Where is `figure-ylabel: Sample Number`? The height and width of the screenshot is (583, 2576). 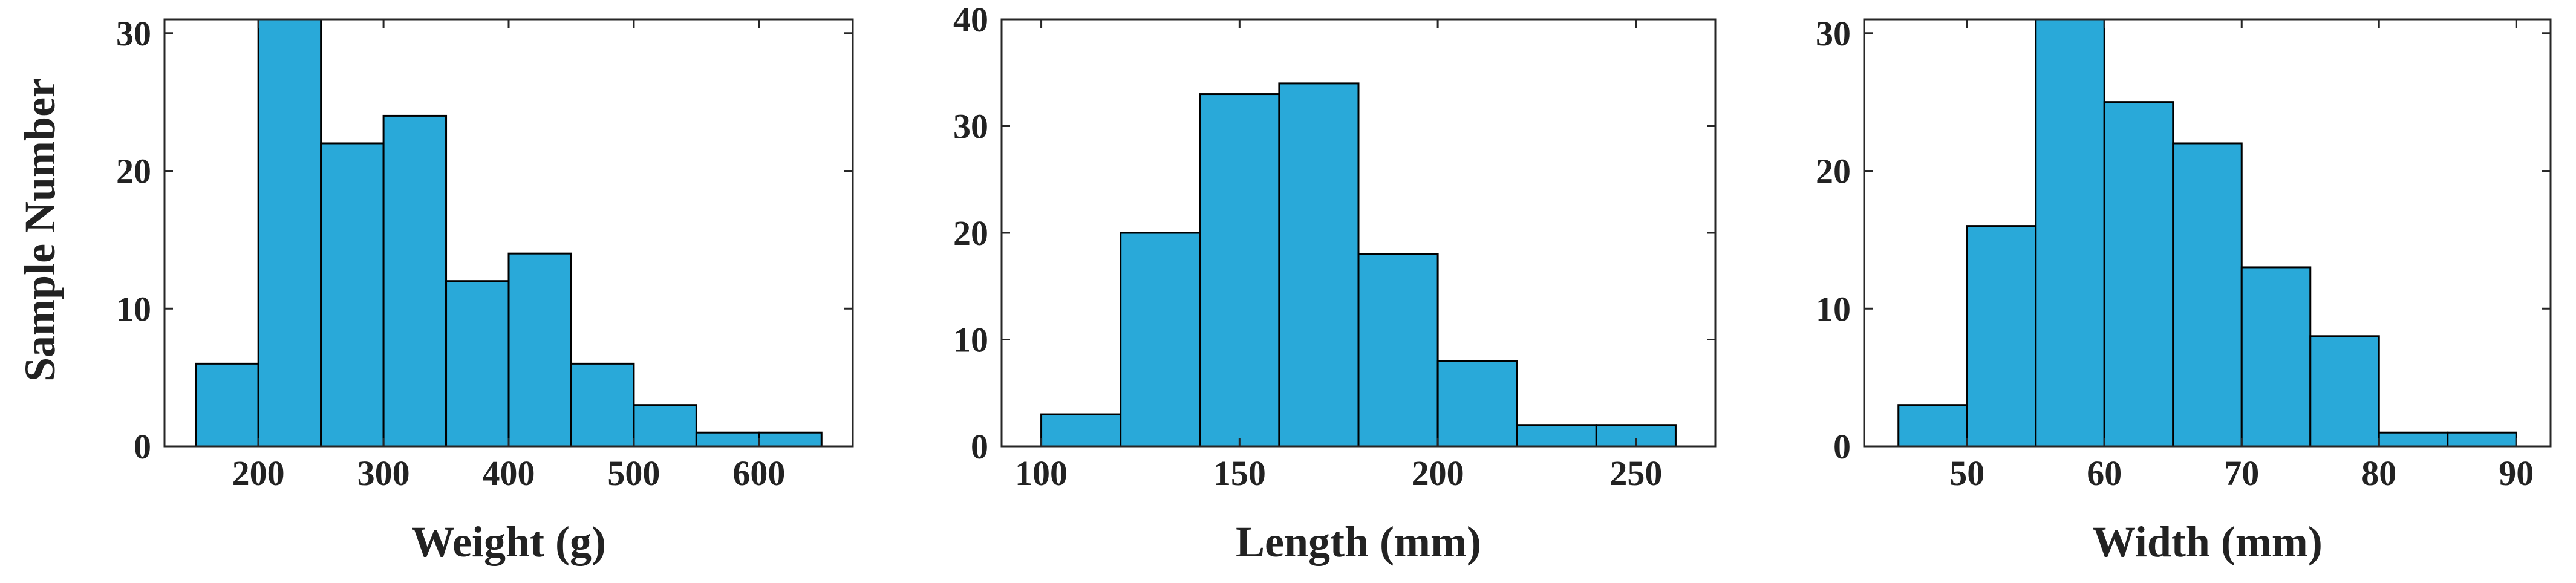 figure-ylabel: Sample Number is located at coordinates (40, 230).